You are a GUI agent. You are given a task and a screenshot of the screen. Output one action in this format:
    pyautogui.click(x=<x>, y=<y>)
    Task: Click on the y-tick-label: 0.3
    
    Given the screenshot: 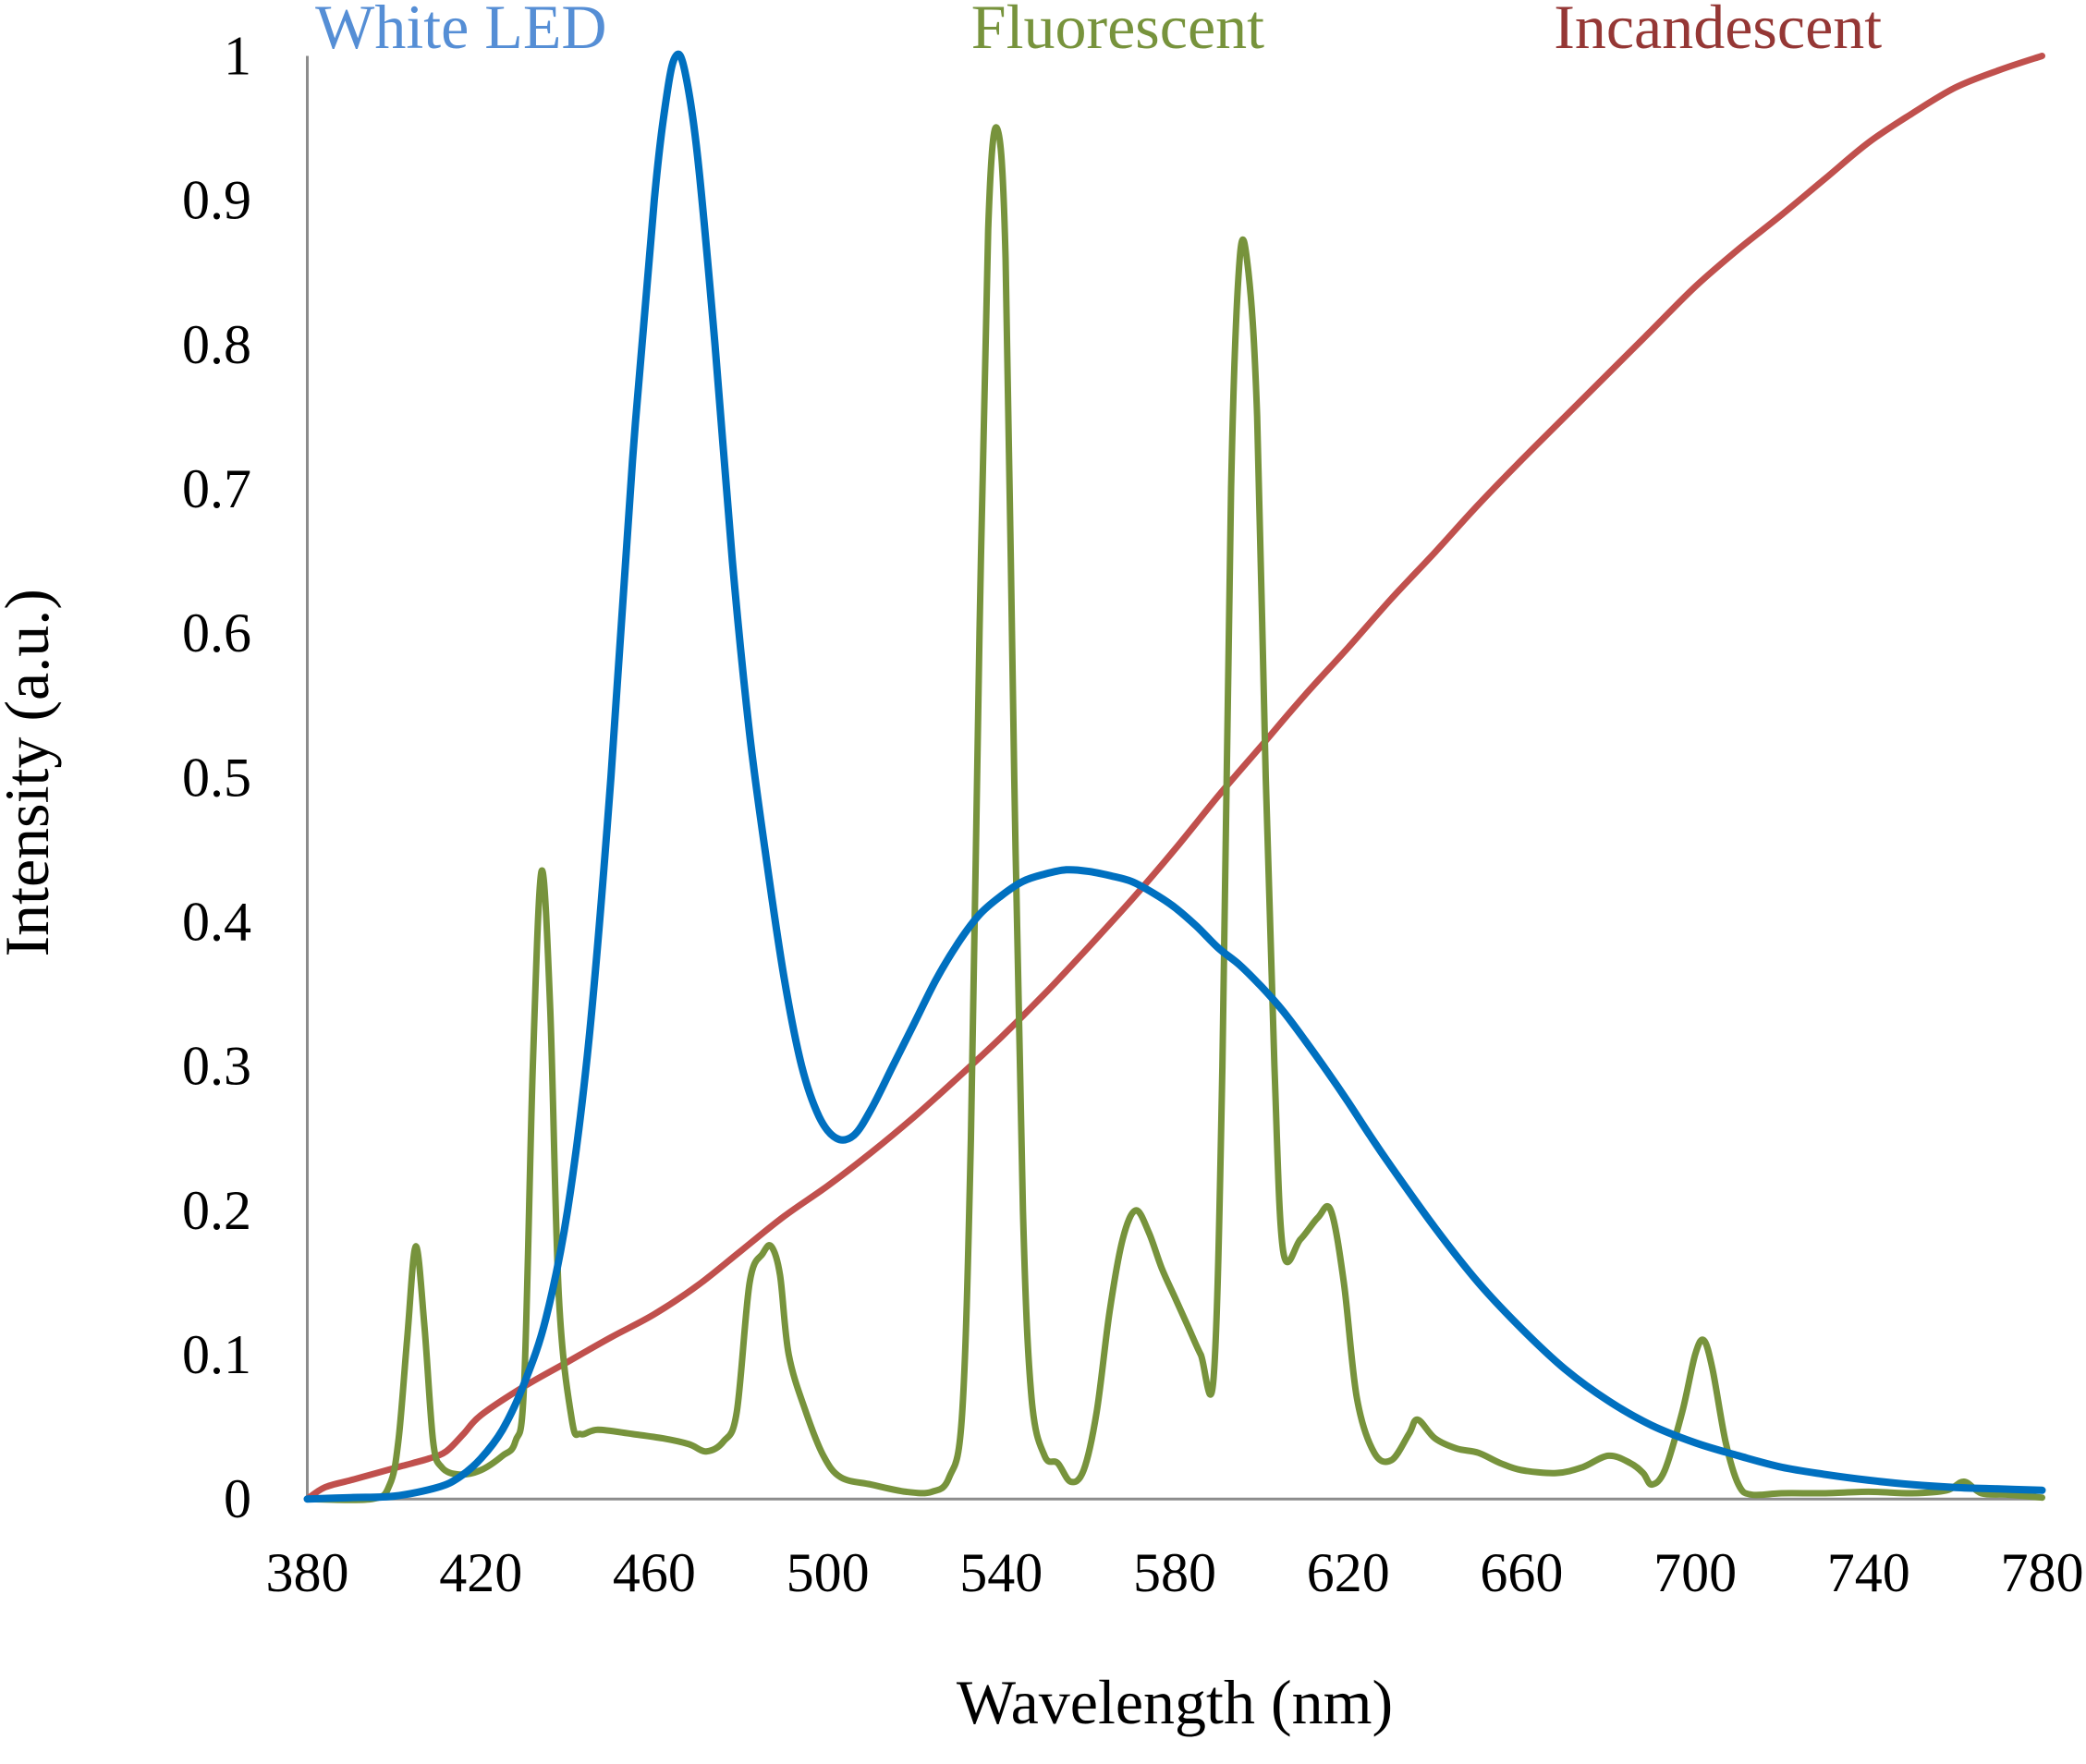 What is the action you would take?
    pyautogui.click(x=216, y=1066)
    